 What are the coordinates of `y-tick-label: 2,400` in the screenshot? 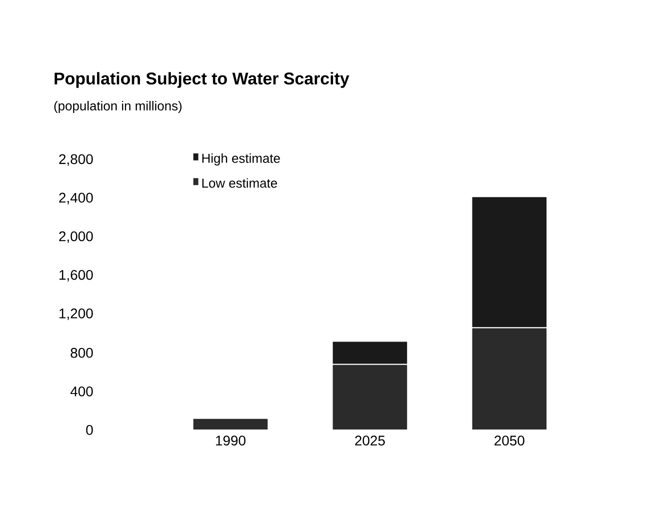 It's located at (76, 198).